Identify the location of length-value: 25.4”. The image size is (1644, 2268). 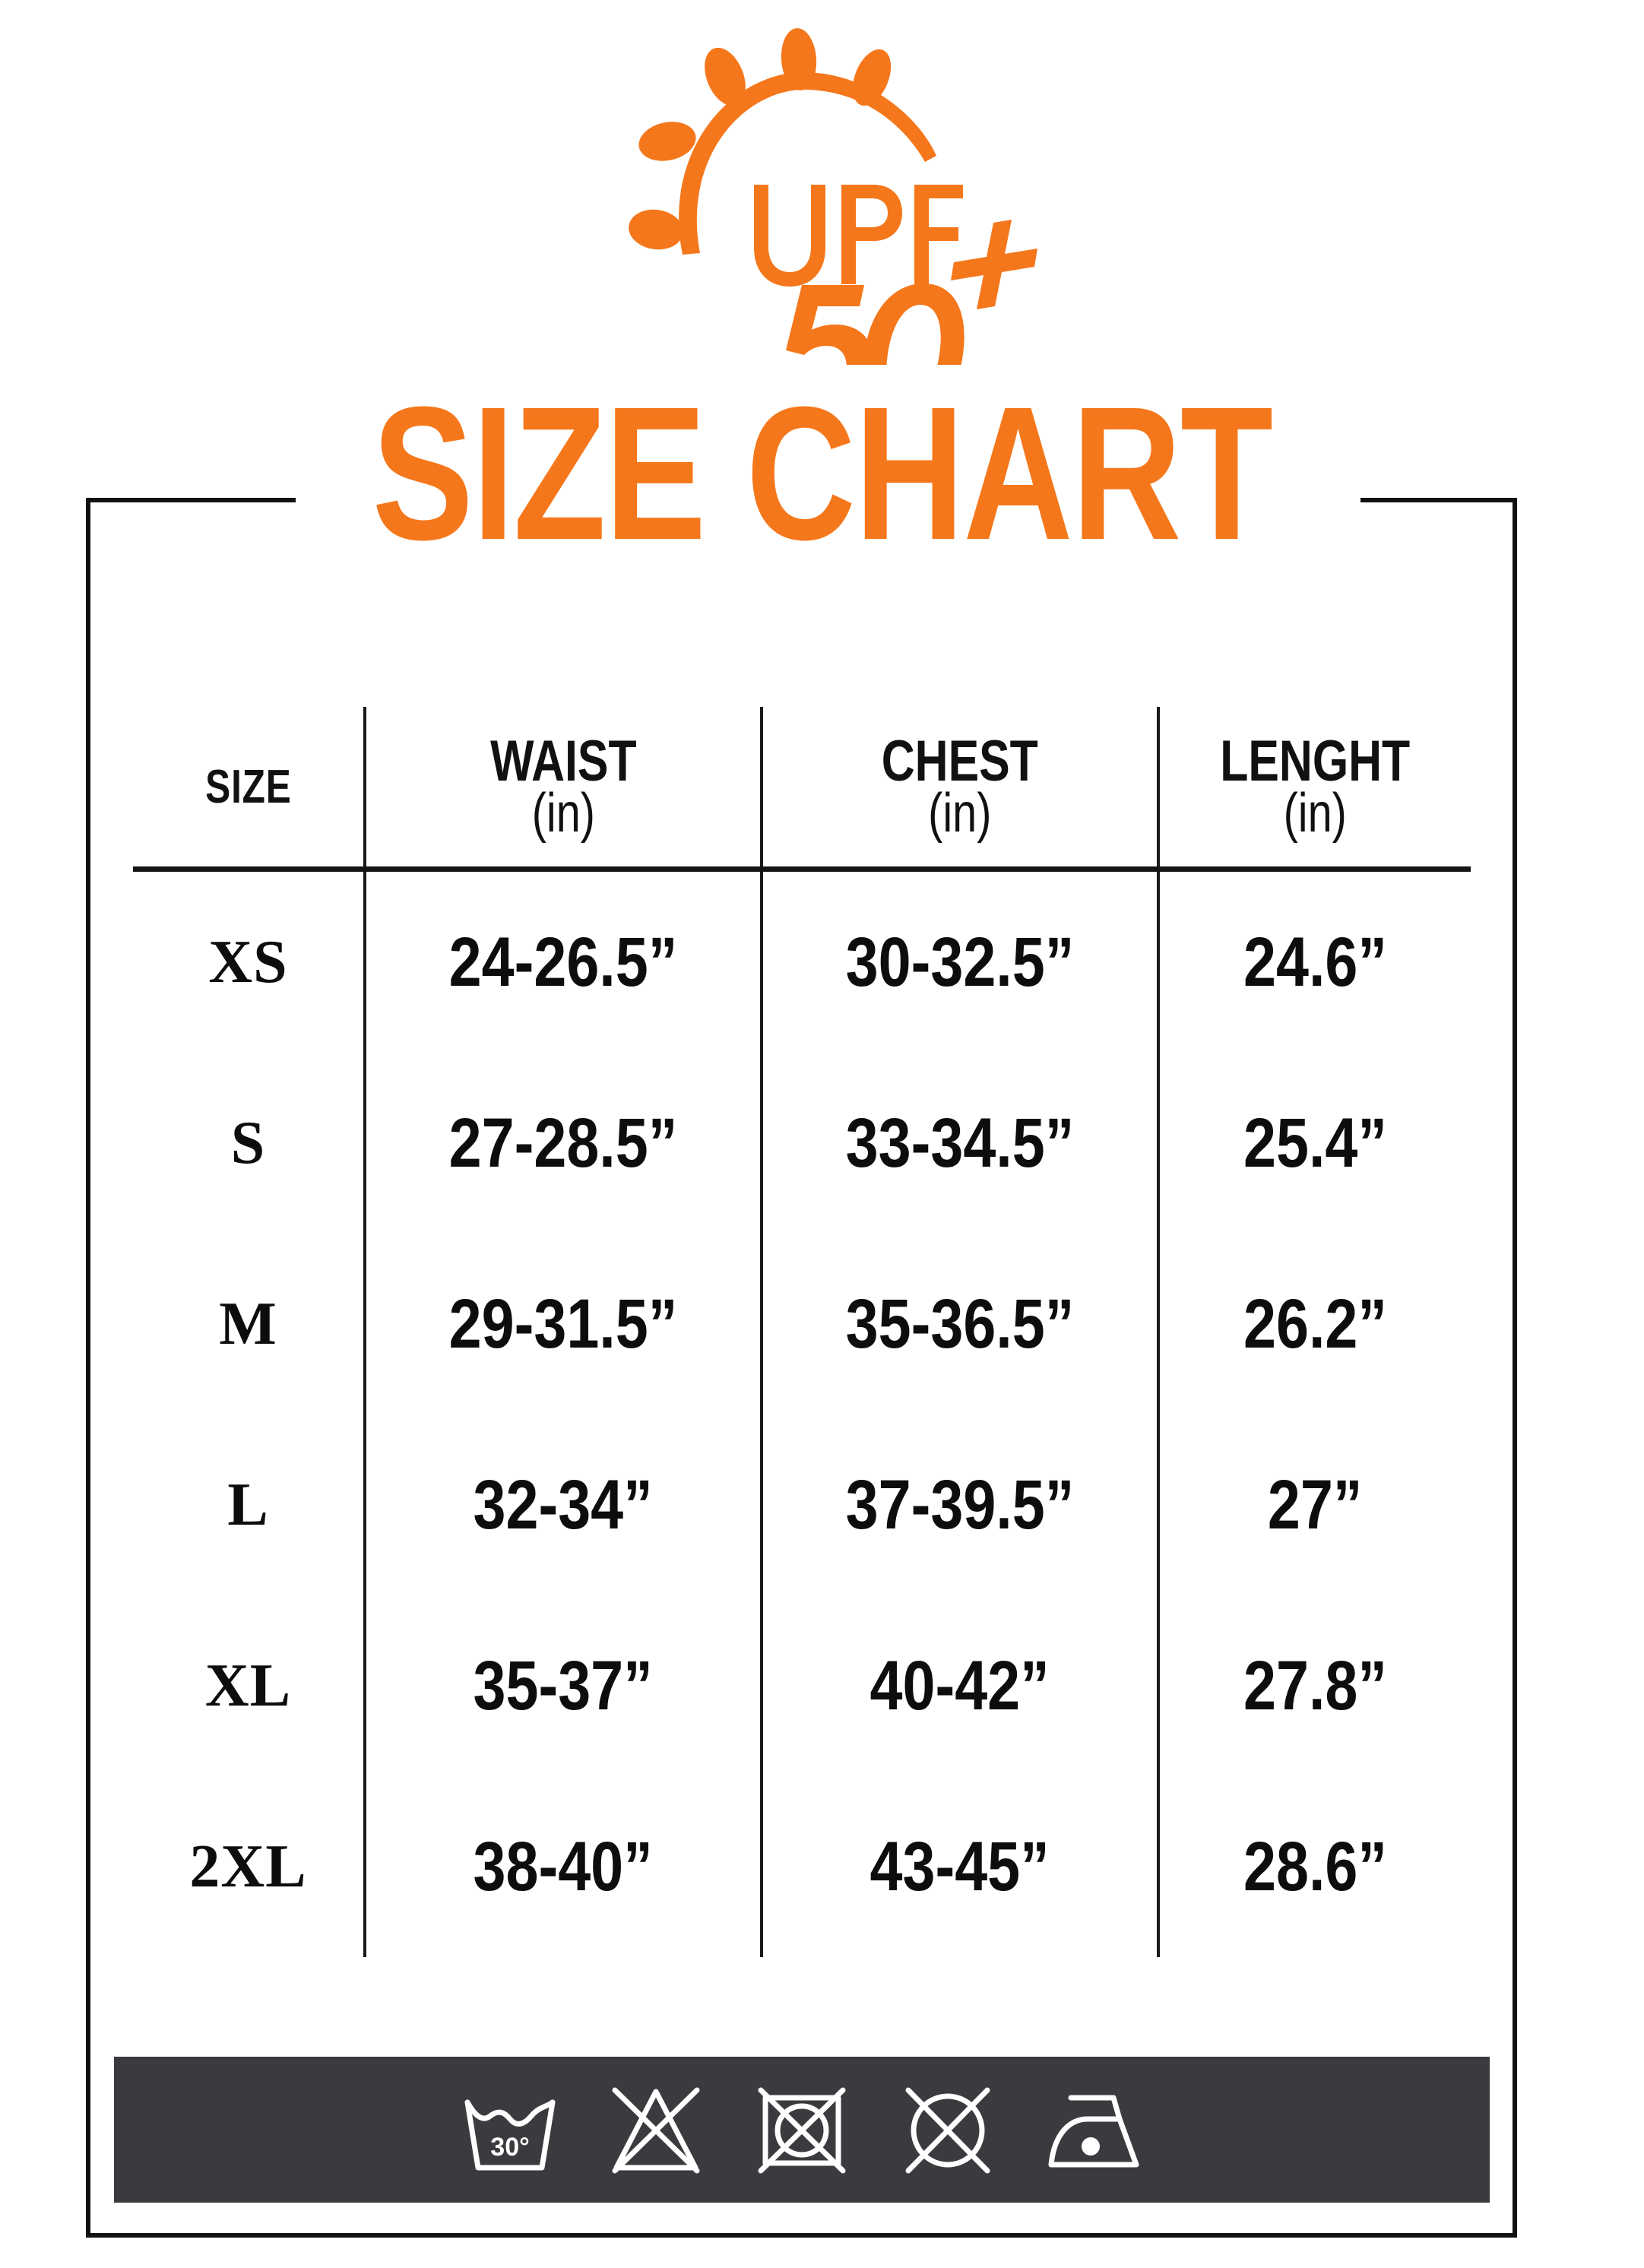
(1315, 1143).